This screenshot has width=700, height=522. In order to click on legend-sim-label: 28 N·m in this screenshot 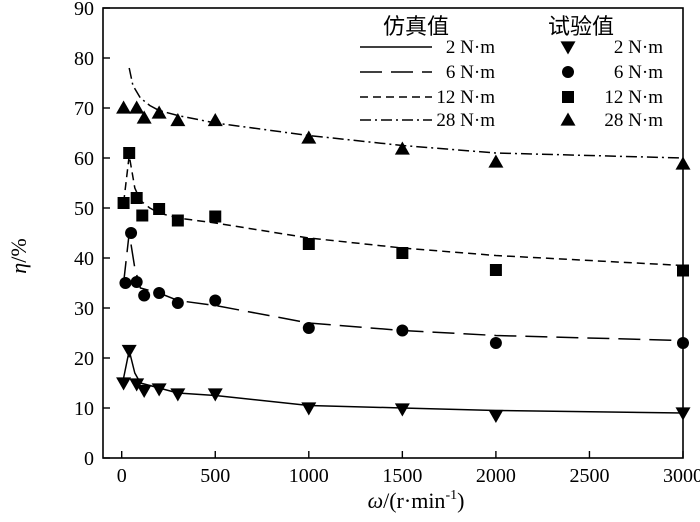, I will do `click(465, 120)`.